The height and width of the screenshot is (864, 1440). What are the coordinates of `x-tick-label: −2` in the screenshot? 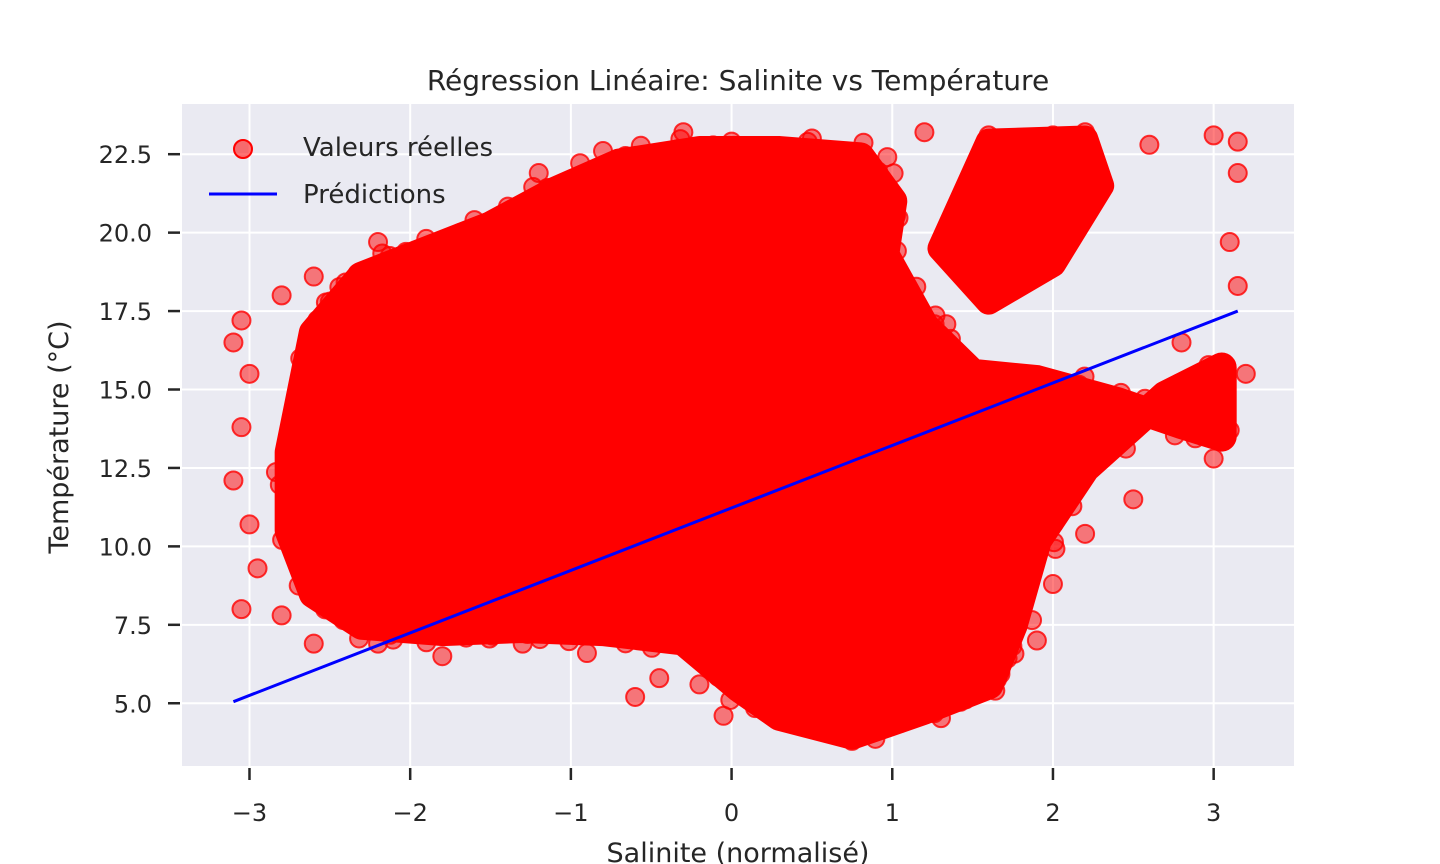 It's located at (409, 813).